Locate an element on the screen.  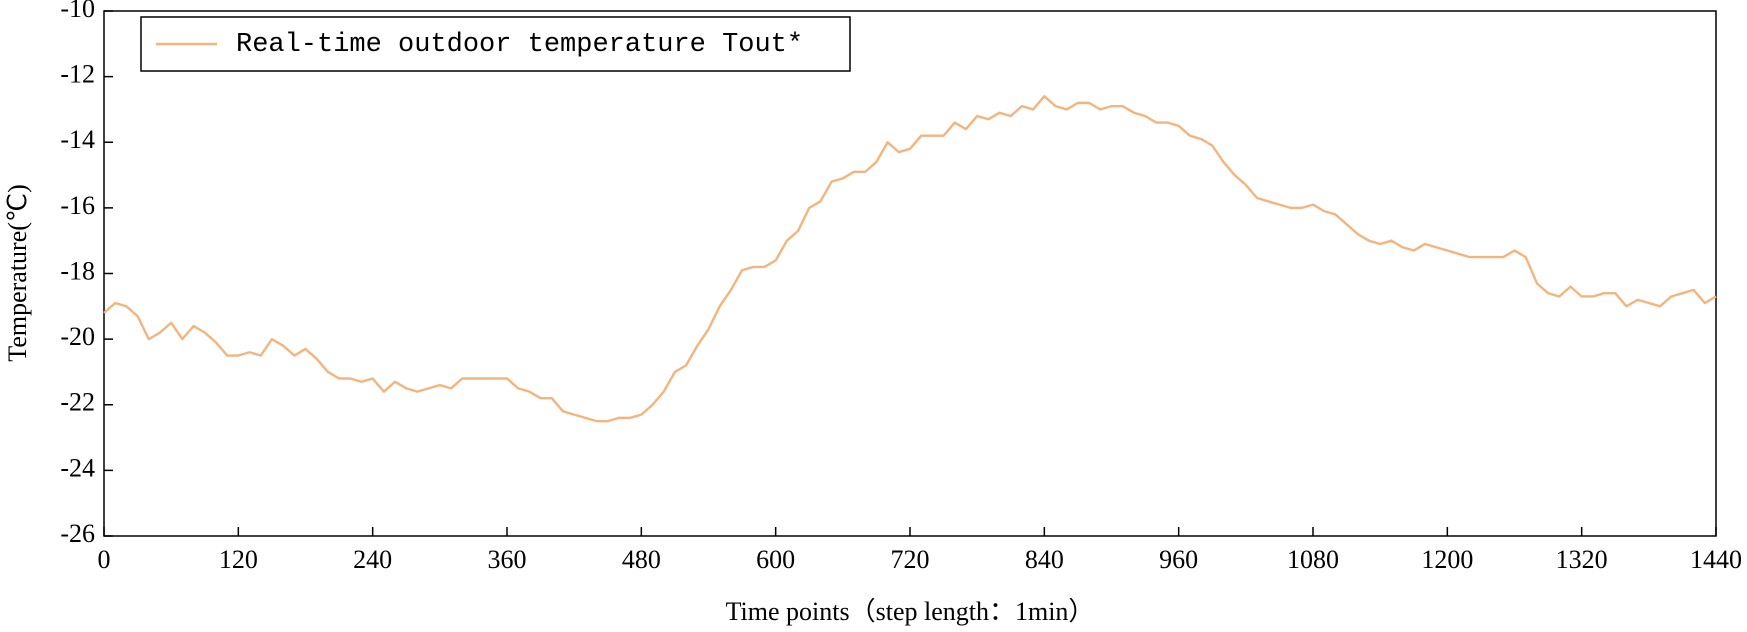
y-tick-label: -12 is located at coordinates (77, 74).